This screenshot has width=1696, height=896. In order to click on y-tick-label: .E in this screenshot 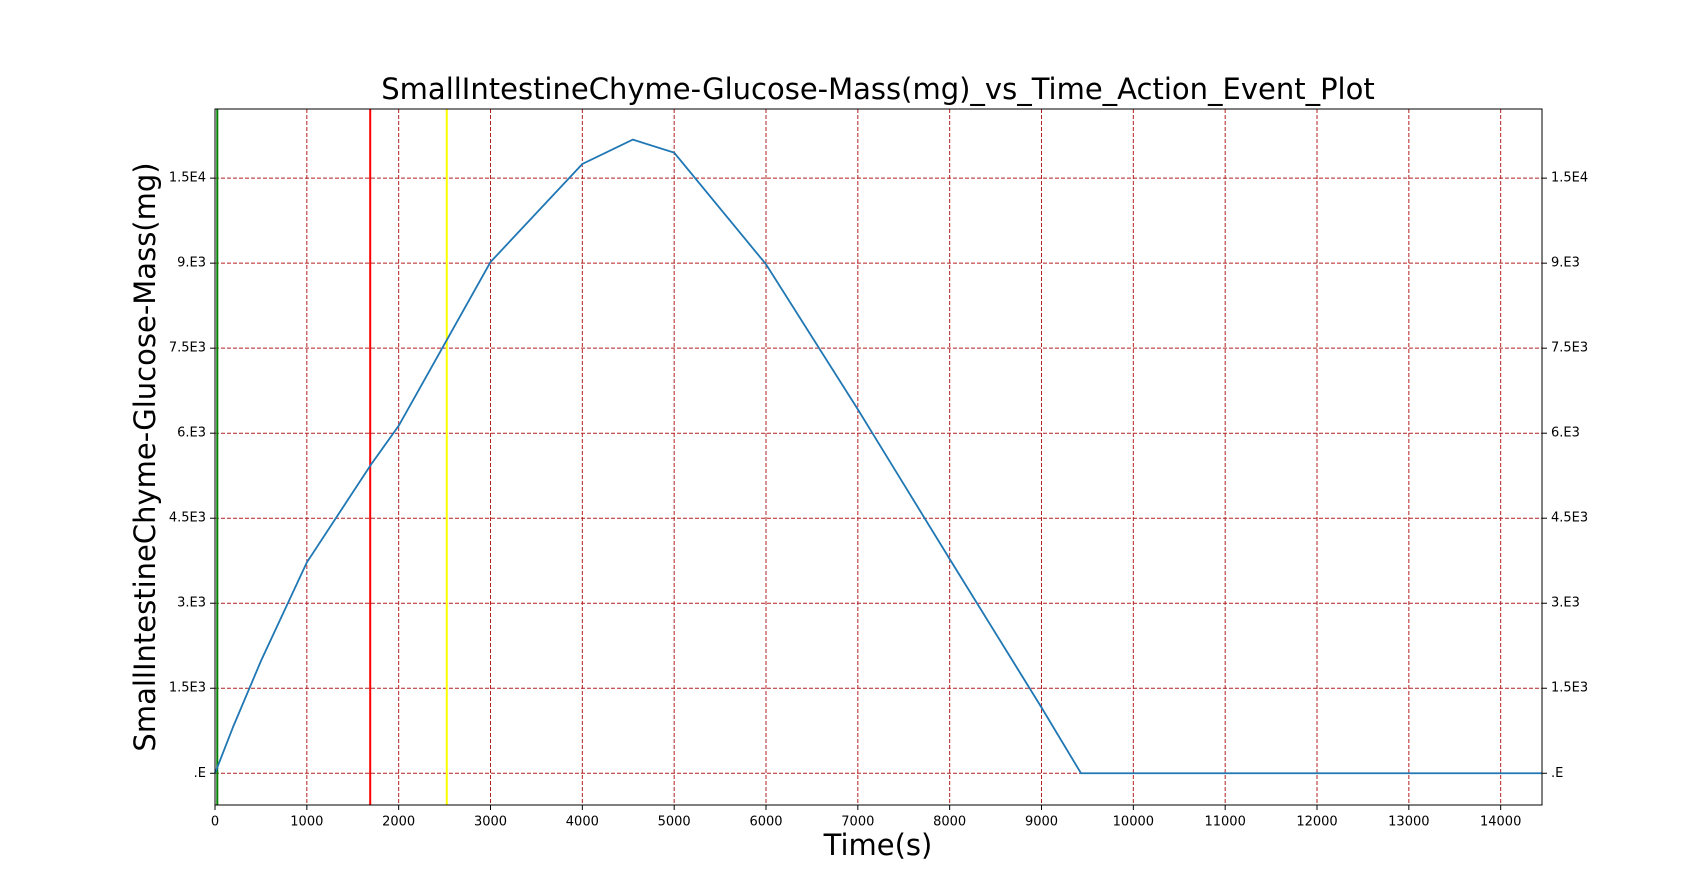, I will do `click(200, 773)`.